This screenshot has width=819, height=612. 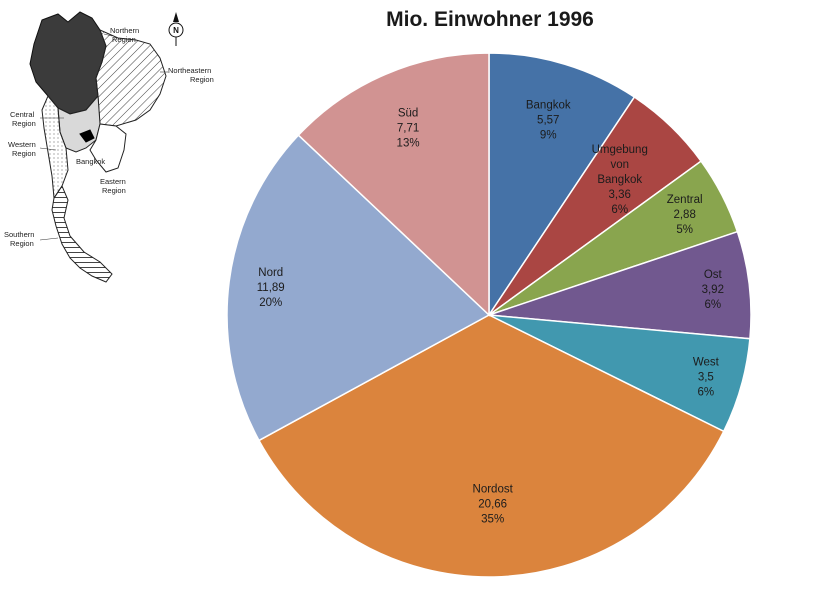 What do you see at coordinates (490, 19) in the screenshot?
I see `chart-title: Mio. Einwohner 1996` at bounding box center [490, 19].